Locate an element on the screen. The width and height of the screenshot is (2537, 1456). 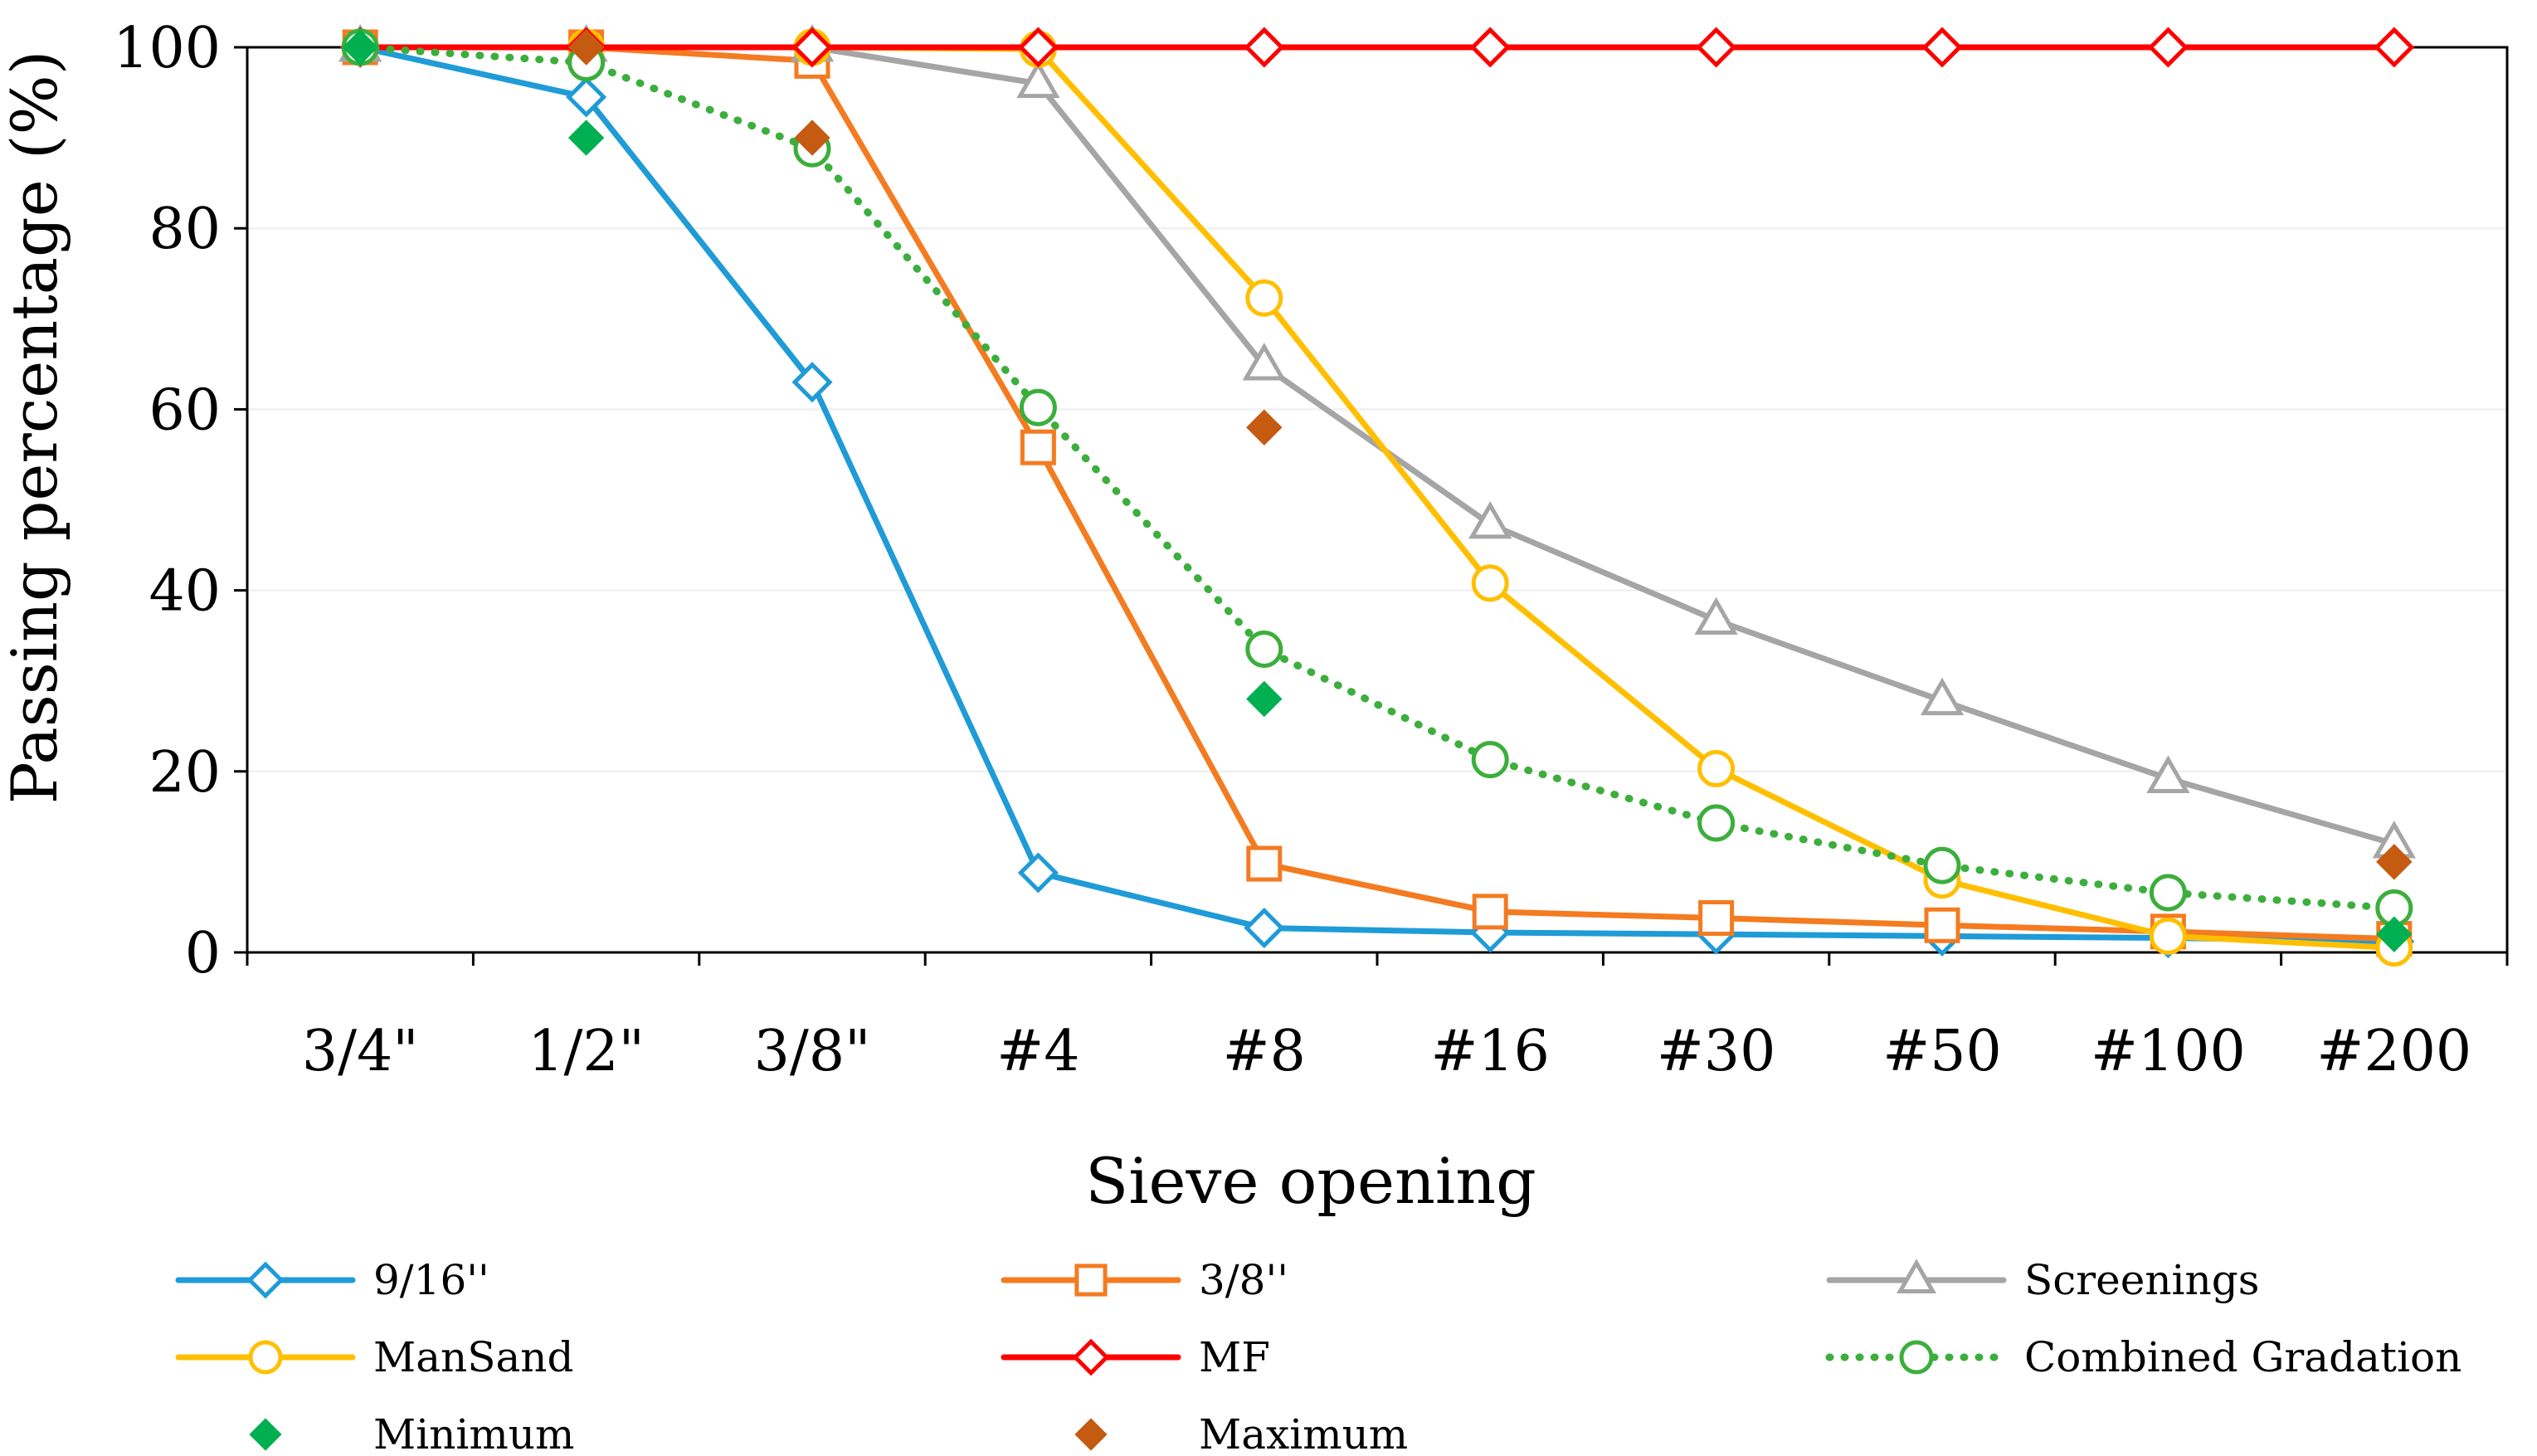
legend-nine-sixteenths: 9/16'' is located at coordinates (332, 1280).